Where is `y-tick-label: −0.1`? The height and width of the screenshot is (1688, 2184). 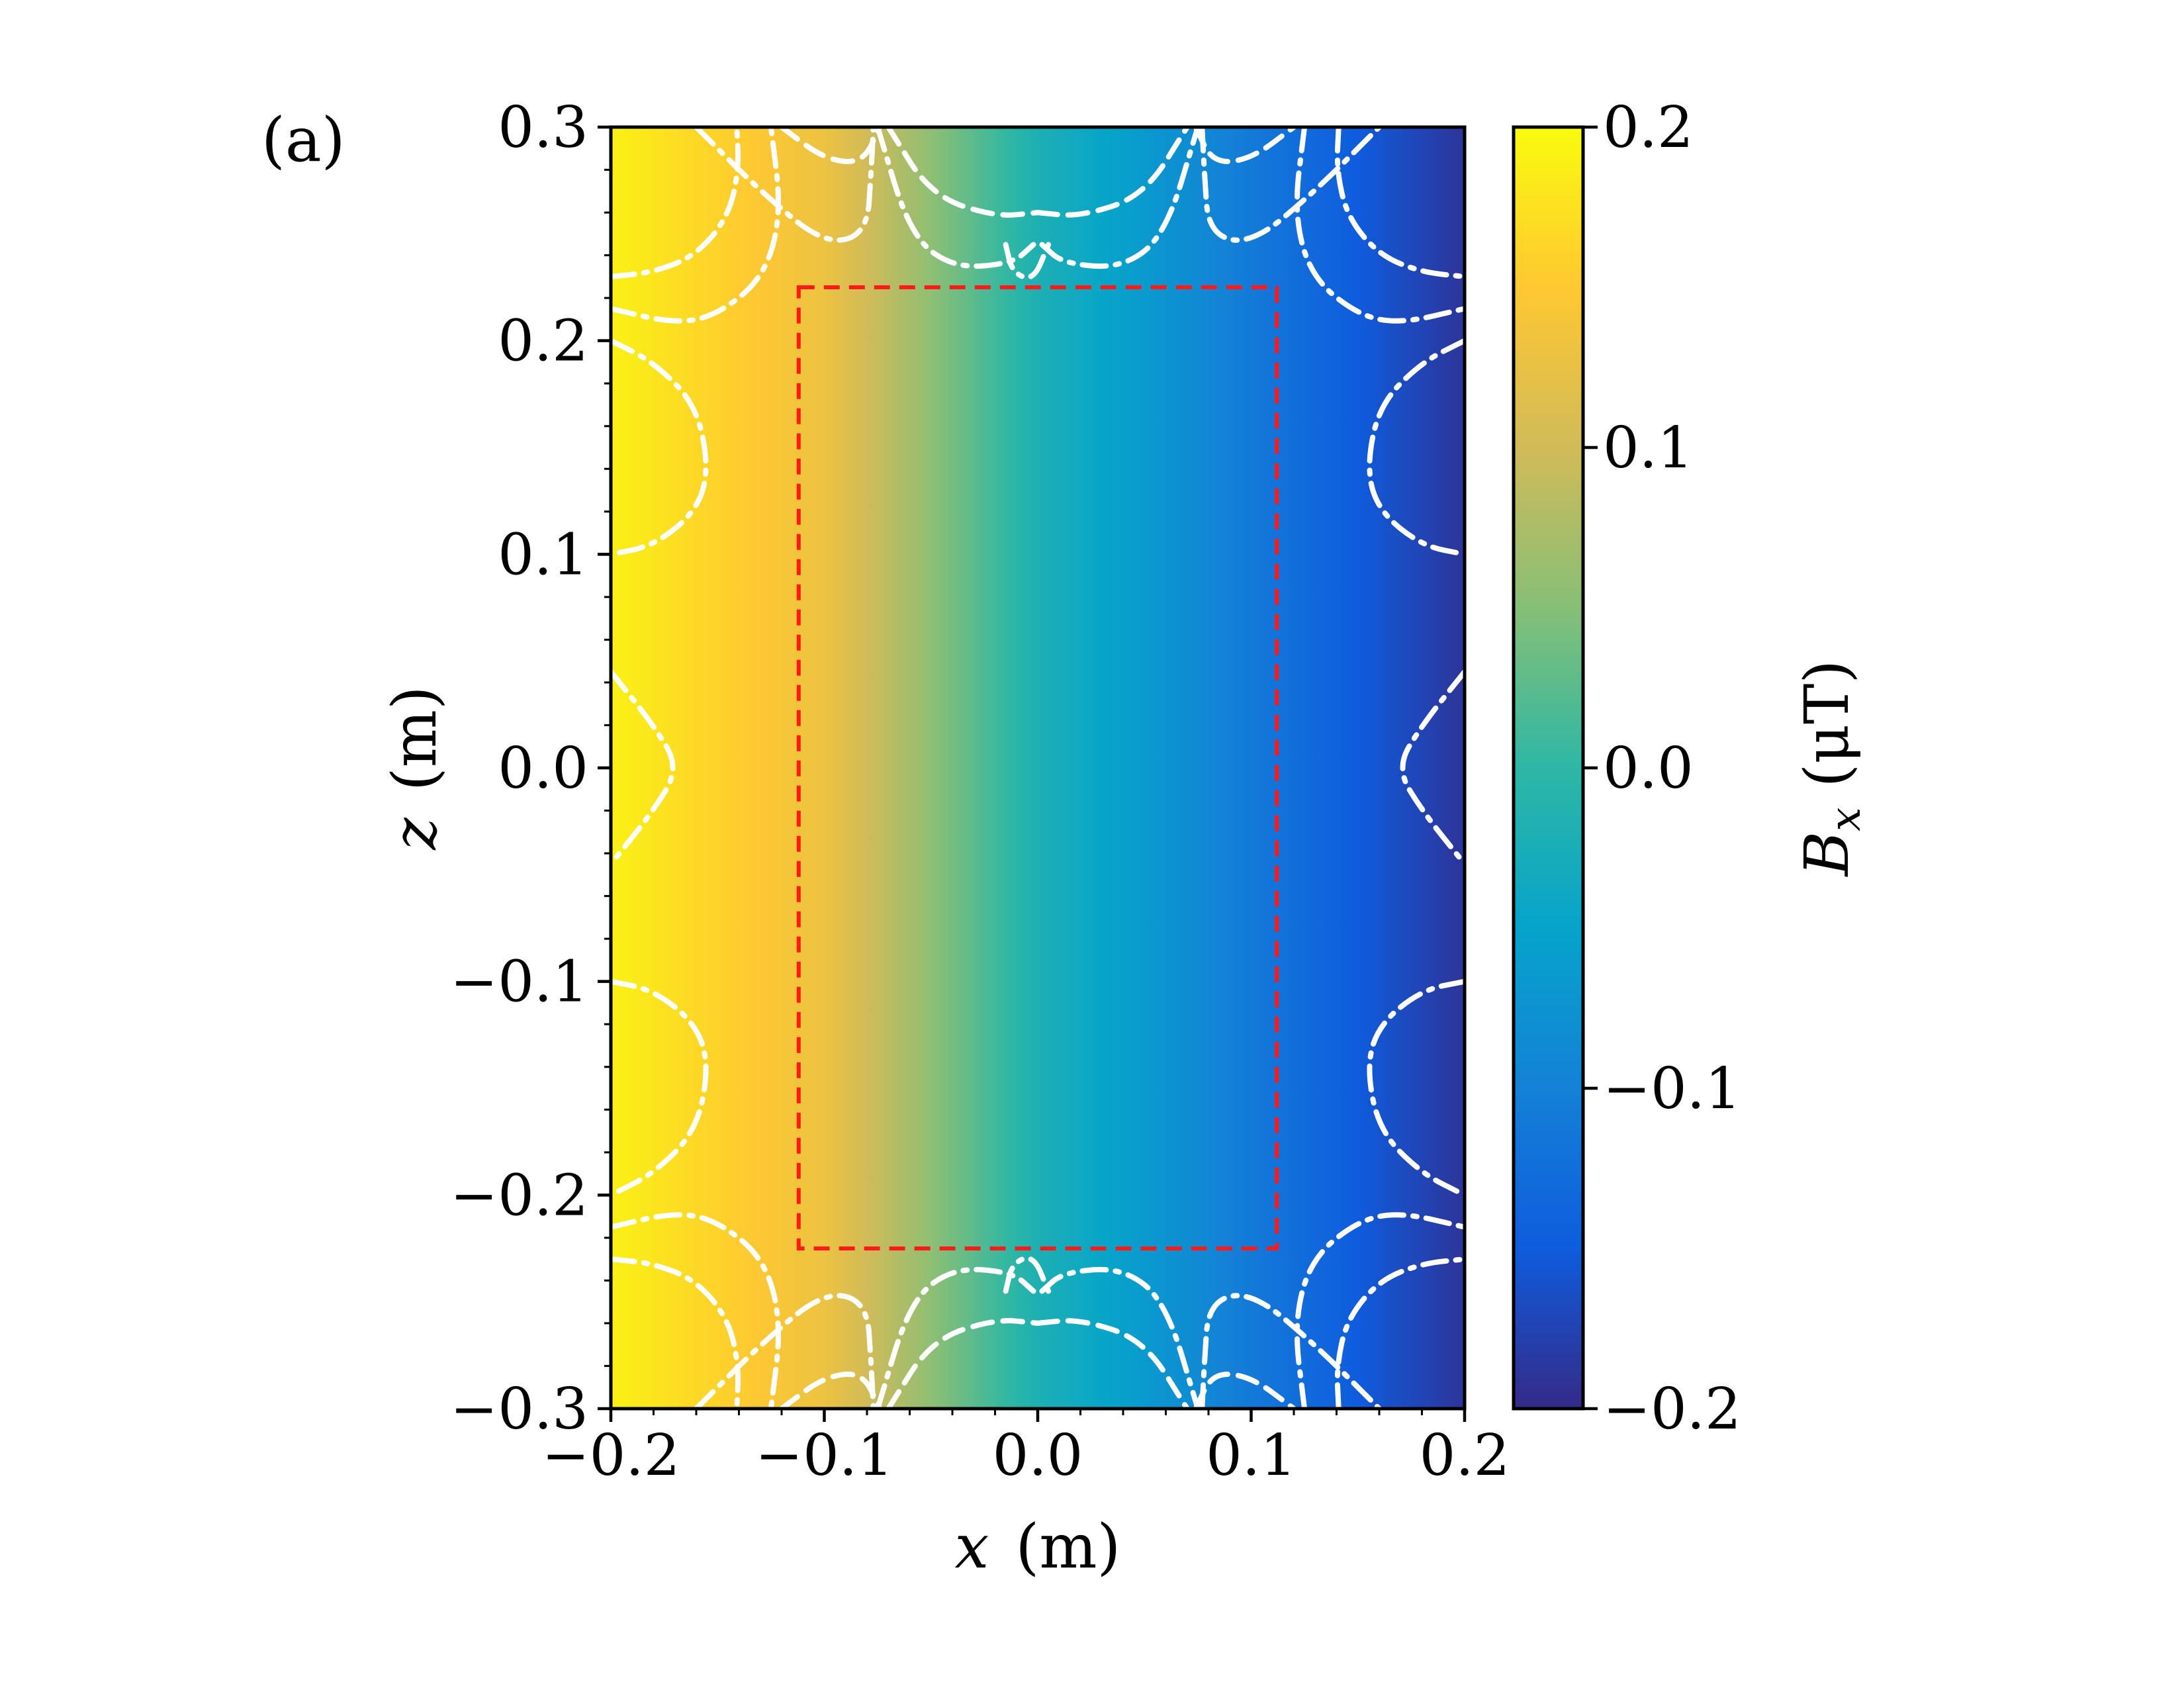 y-tick-label: −0.1 is located at coordinates (519, 982).